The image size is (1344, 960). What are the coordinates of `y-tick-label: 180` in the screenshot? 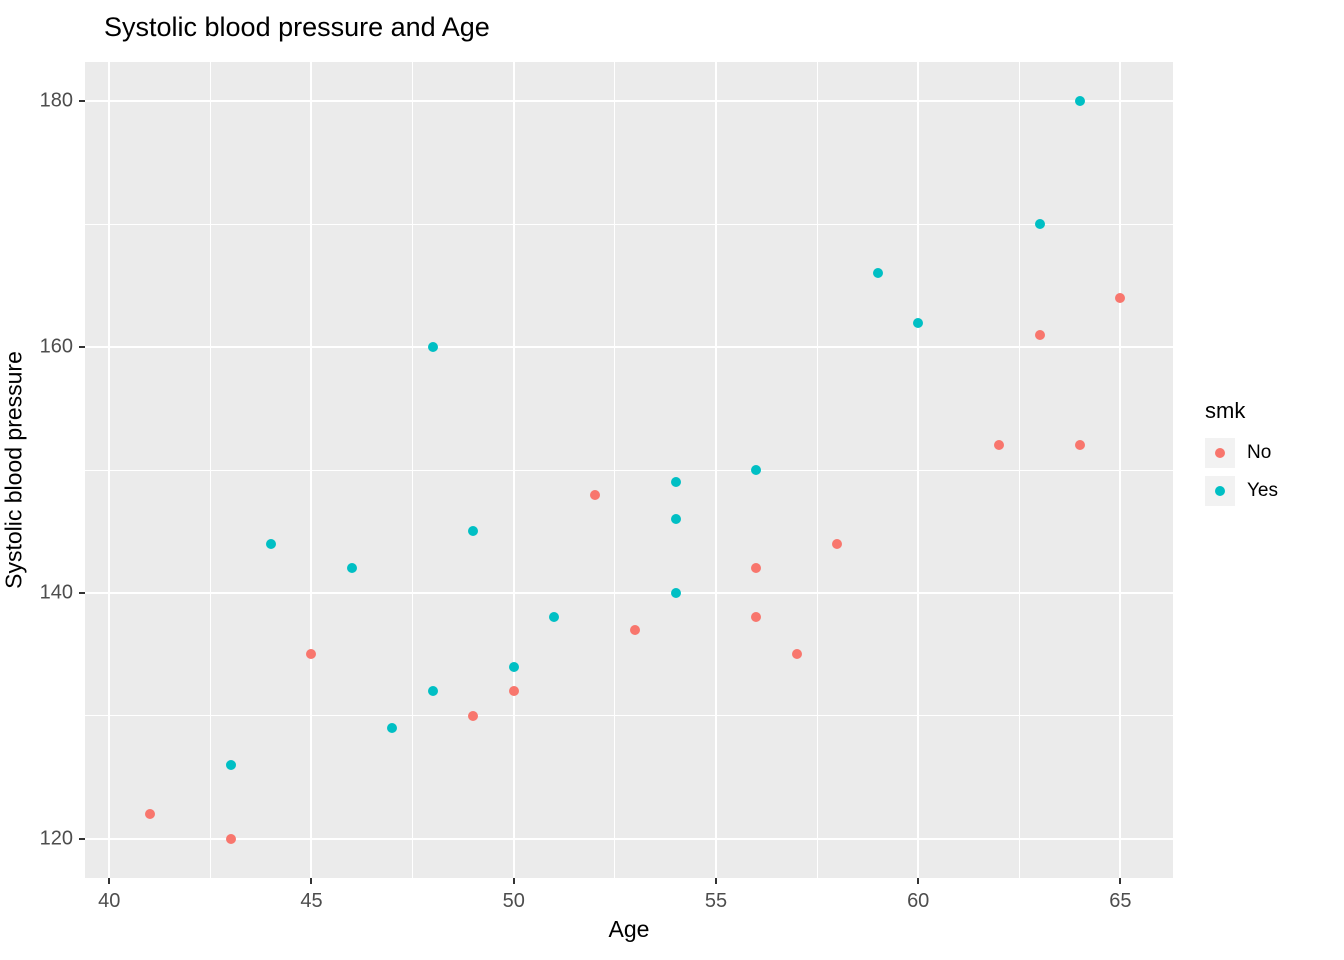 It's located at (56, 100).